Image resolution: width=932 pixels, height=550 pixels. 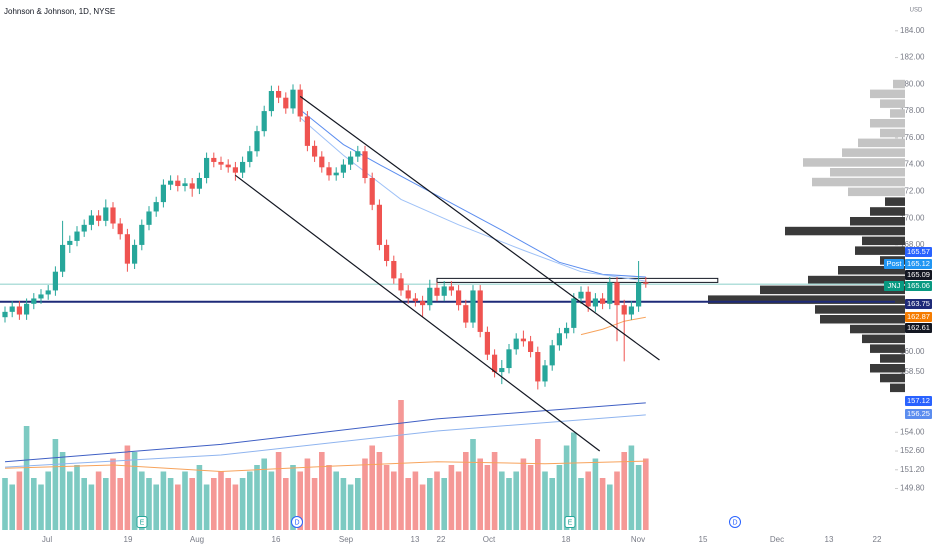 I want to click on y-tick-label: 170.00, so click(x=912, y=217).